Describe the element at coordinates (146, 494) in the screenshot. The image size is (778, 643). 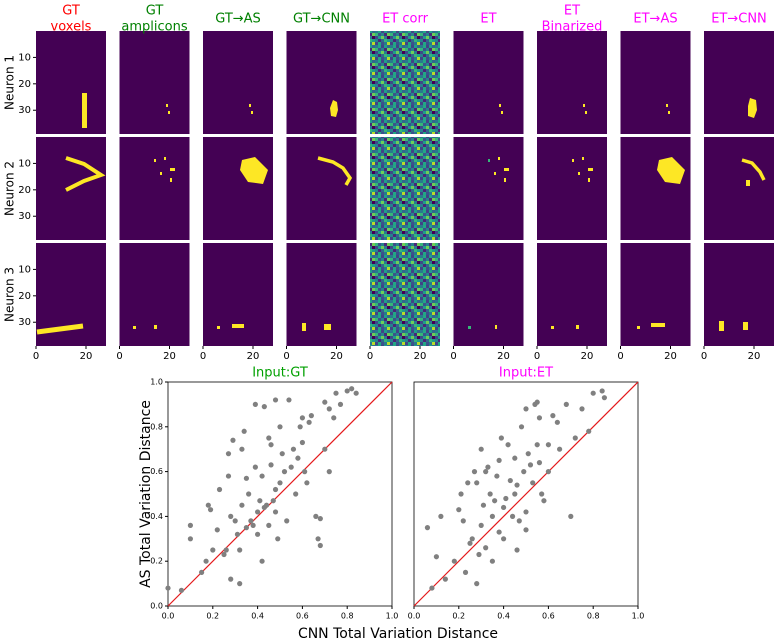
I see `y-axis-label: AS Total Variation Distance` at that location.